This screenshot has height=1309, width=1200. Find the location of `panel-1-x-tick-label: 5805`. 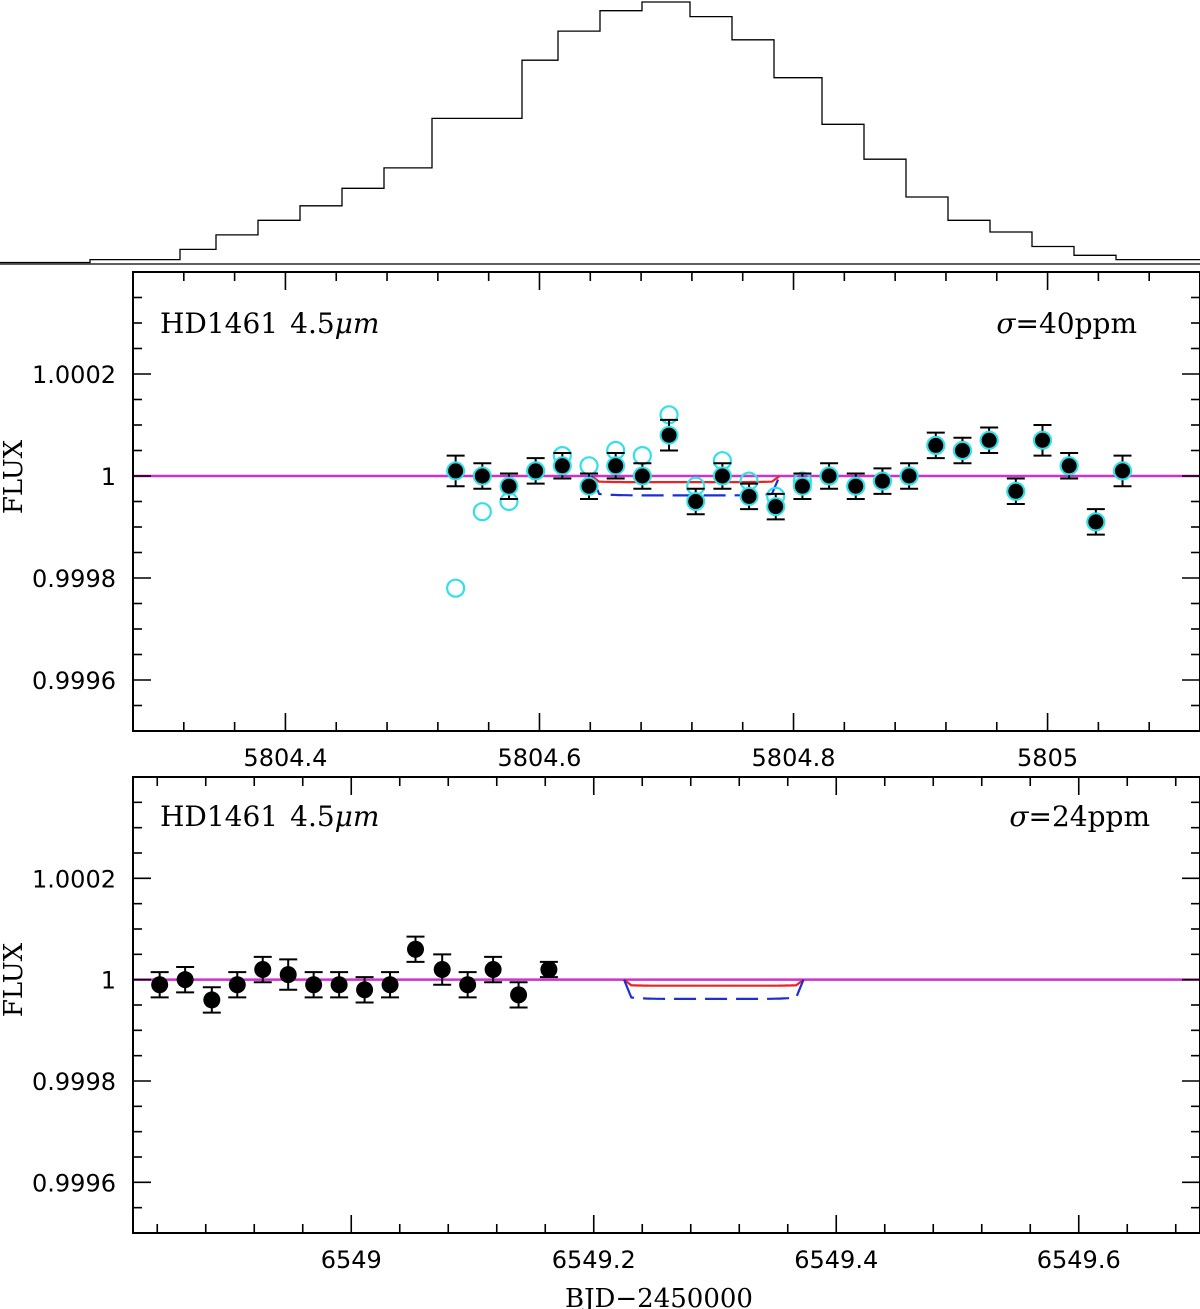

panel-1-x-tick-label: 5805 is located at coordinates (1047, 758).